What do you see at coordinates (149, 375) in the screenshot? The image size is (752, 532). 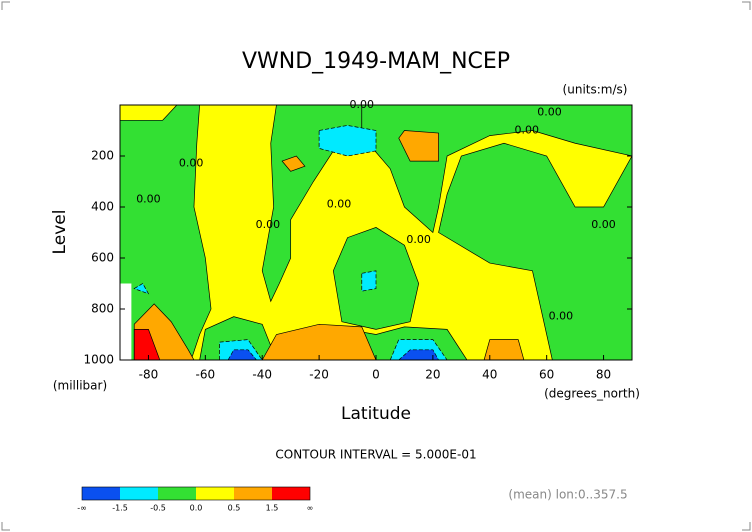 I see `x-tick-label: -80` at bounding box center [149, 375].